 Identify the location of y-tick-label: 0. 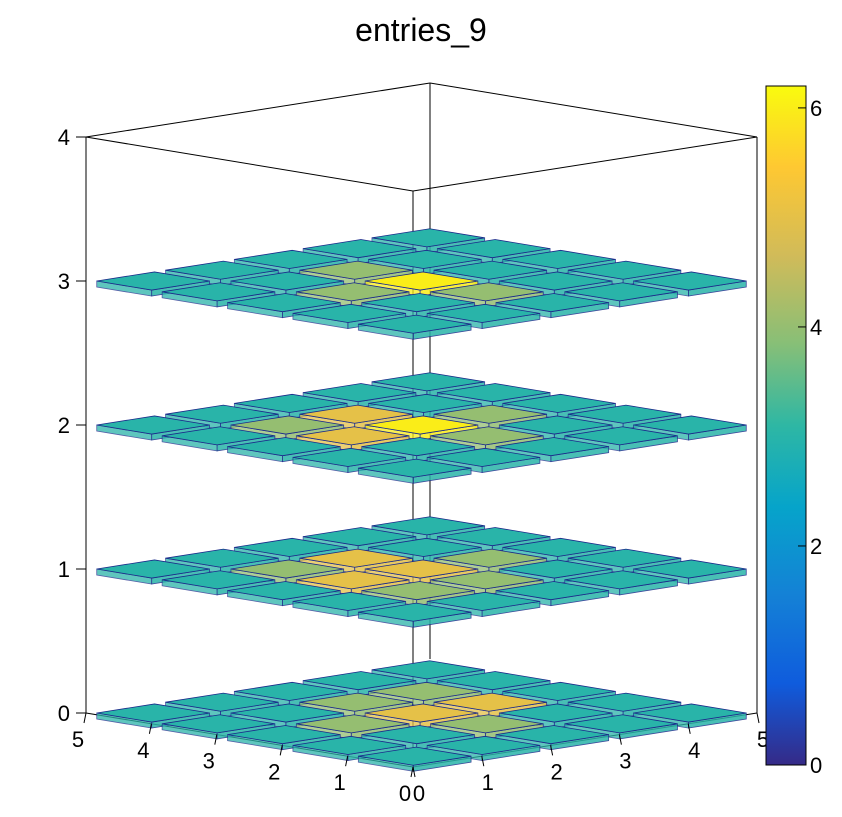
(405, 793).